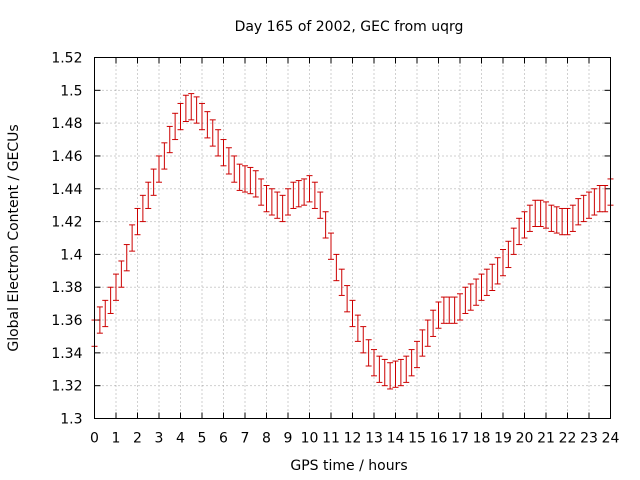 Image resolution: width=640 pixels, height=480 pixels. I want to click on y-tick-label: 1.48, so click(66, 124).